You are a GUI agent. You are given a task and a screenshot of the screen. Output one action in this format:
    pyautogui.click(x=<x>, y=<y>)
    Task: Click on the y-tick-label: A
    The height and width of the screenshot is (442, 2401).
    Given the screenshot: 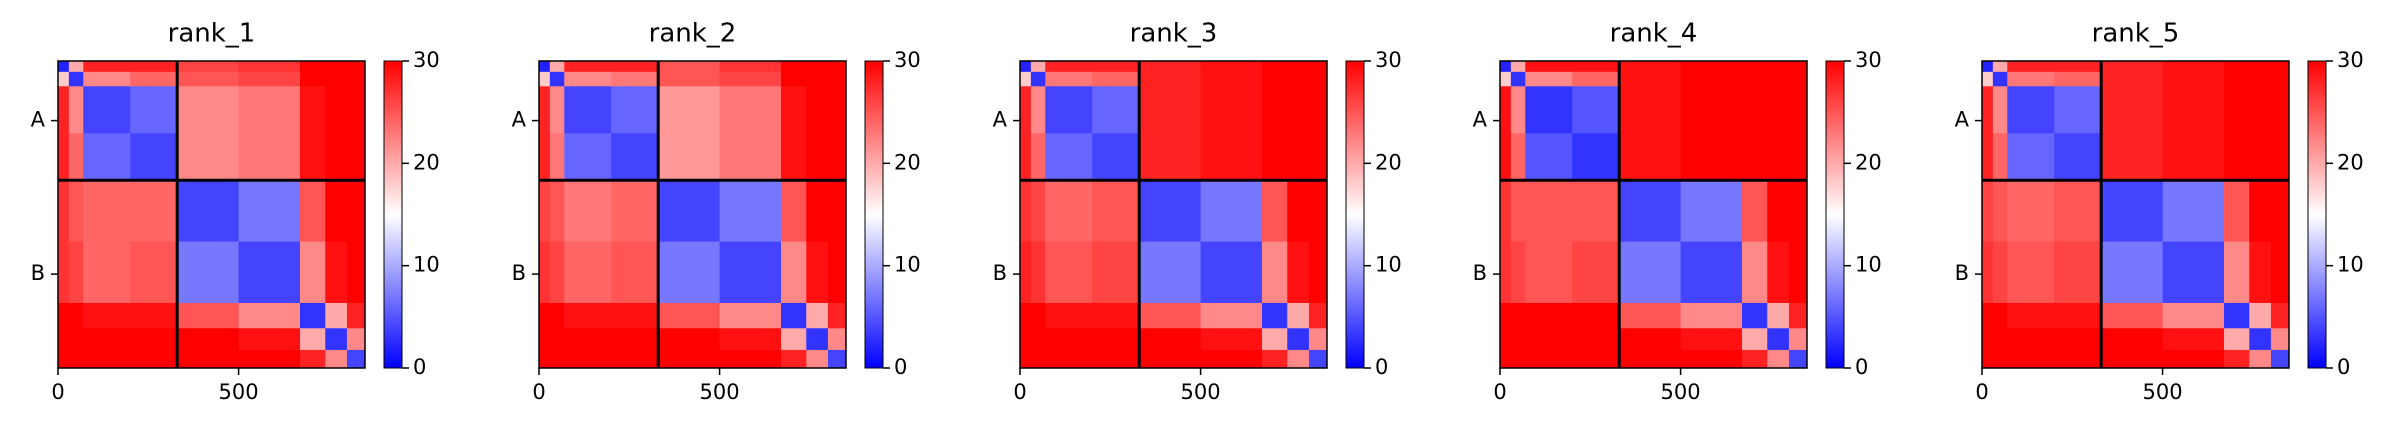 What is the action you would take?
    pyautogui.click(x=1962, y=120)
    